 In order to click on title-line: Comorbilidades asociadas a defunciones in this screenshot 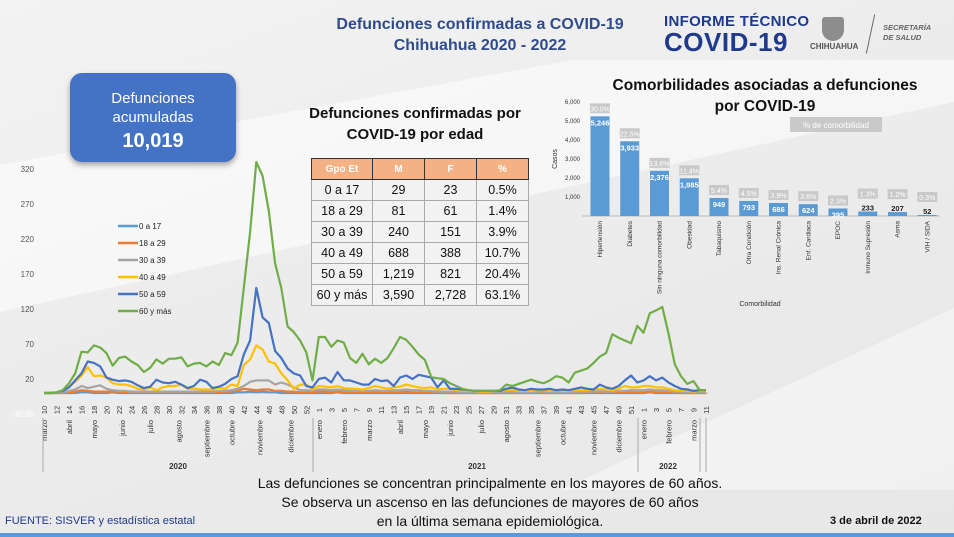, I will do `click(765, 85)`.